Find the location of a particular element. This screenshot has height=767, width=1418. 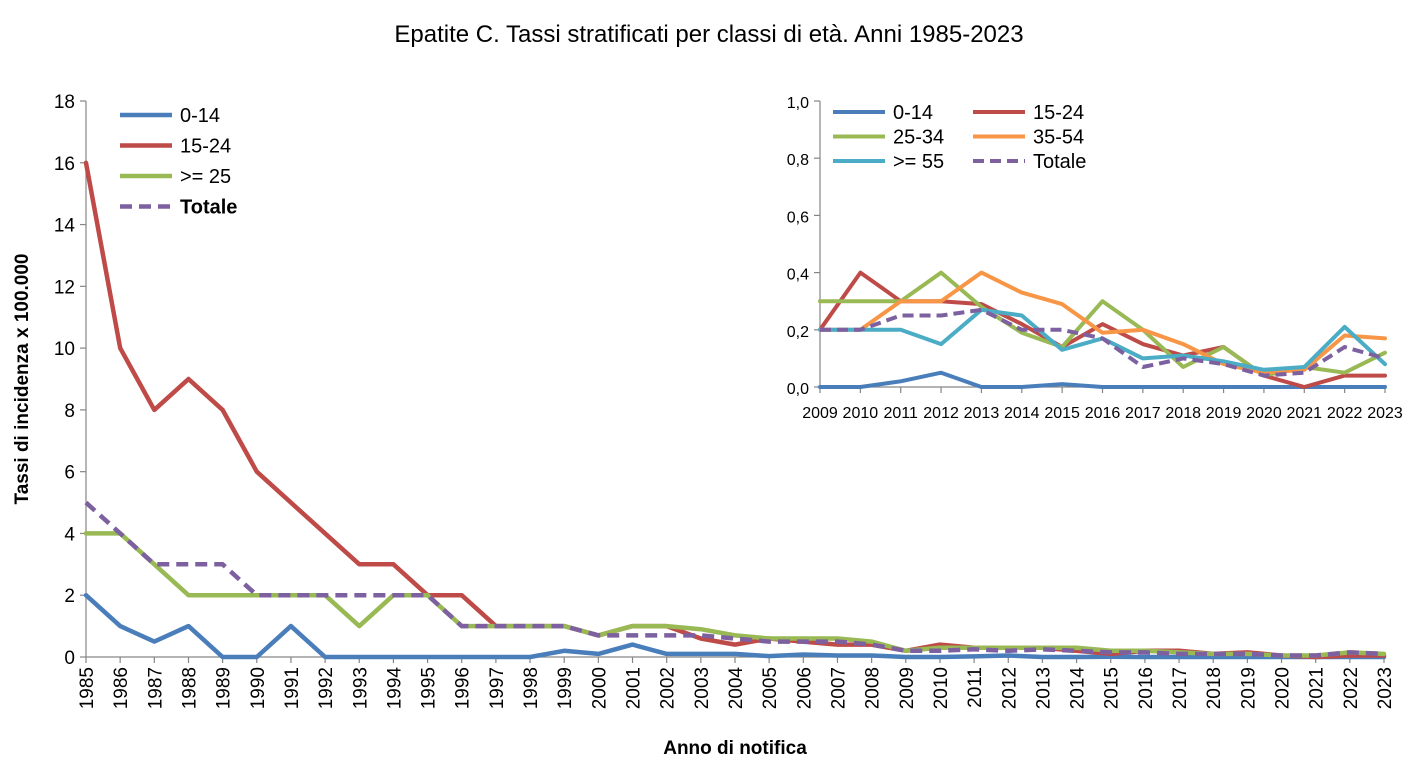

x-tick-label: 2000 is located at coordinates (599, 688).